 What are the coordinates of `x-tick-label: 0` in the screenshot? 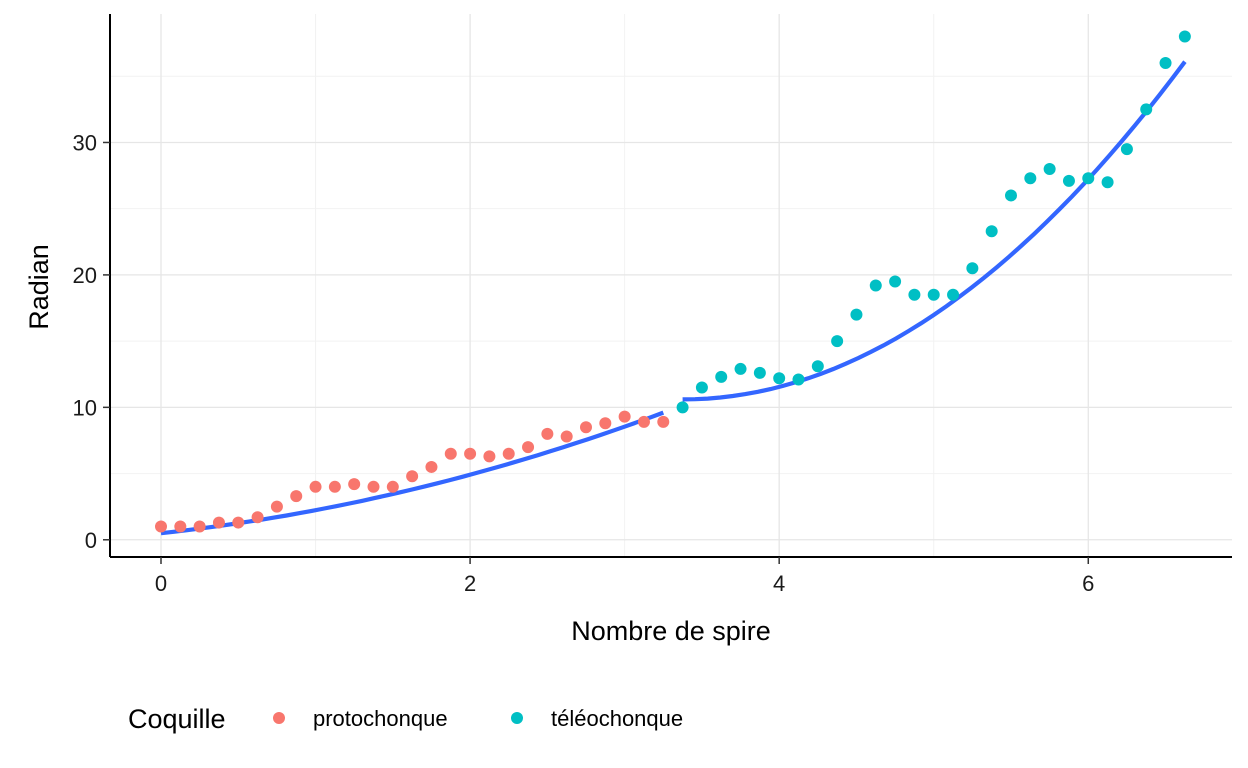 It's located at (161, 583).